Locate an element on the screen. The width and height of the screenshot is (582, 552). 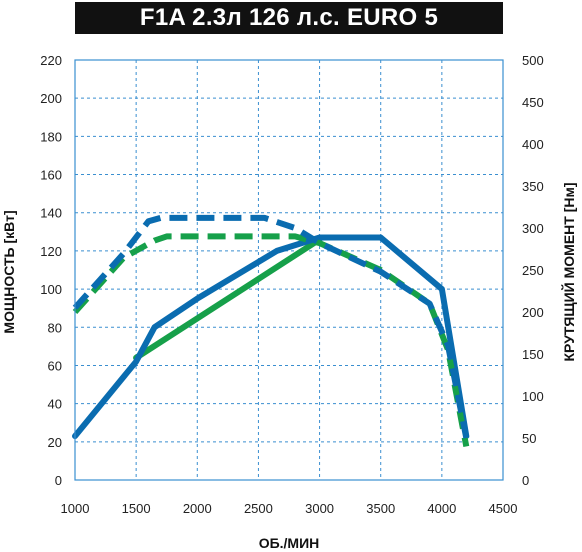
y-right-tick-label: 250 is located at coordinates (533, 270).